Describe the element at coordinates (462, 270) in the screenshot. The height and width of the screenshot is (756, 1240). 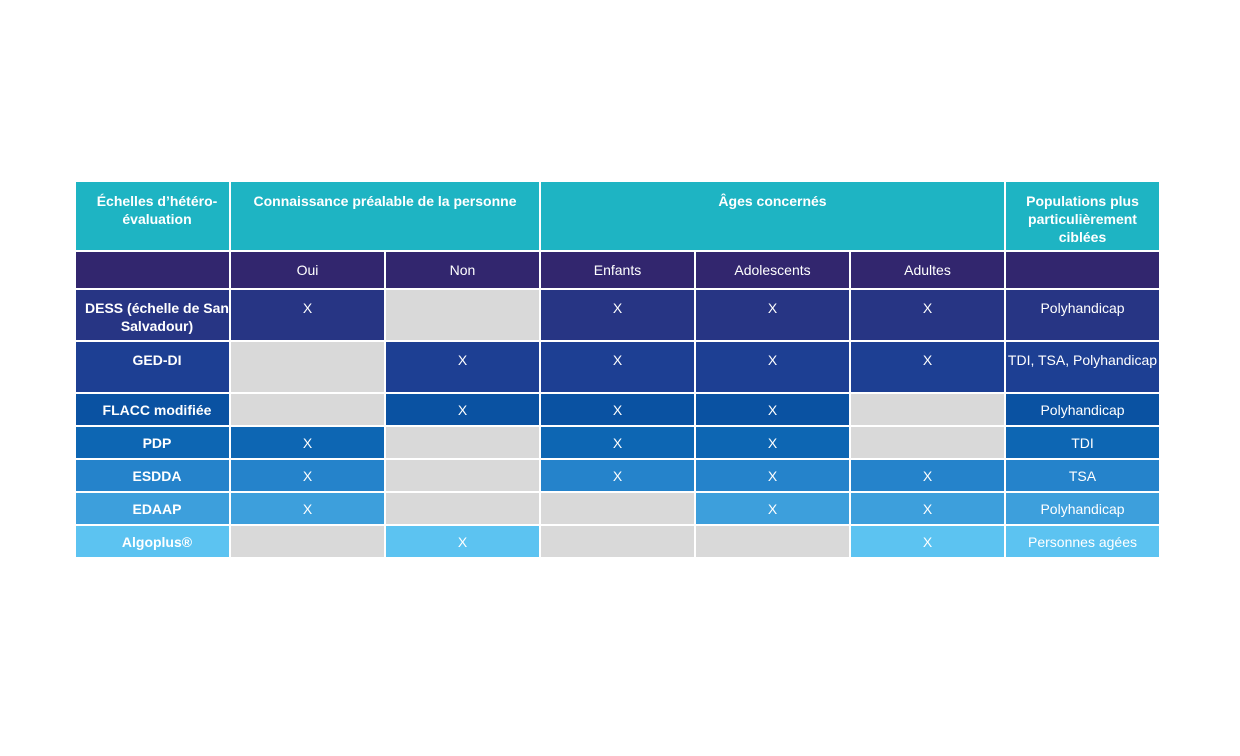
I see `subheader-non: Non` at that location.